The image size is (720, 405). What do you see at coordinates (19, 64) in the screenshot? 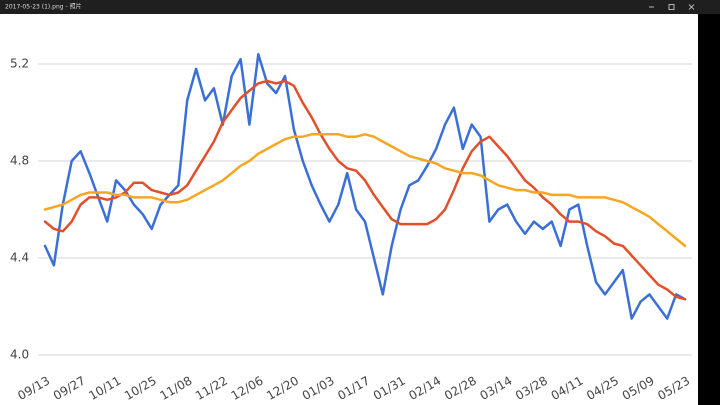
I see `y-tick-label: 5.2` at bounding box center [19, 64].